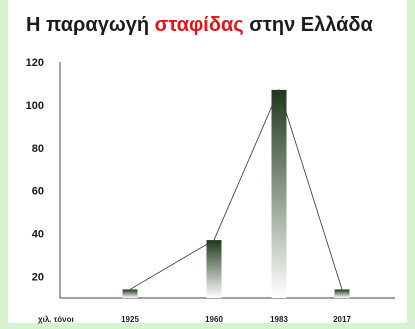 This screenshot has height=329, width=415. I want to click on x-tick-label: 2017, so click(342, 319).